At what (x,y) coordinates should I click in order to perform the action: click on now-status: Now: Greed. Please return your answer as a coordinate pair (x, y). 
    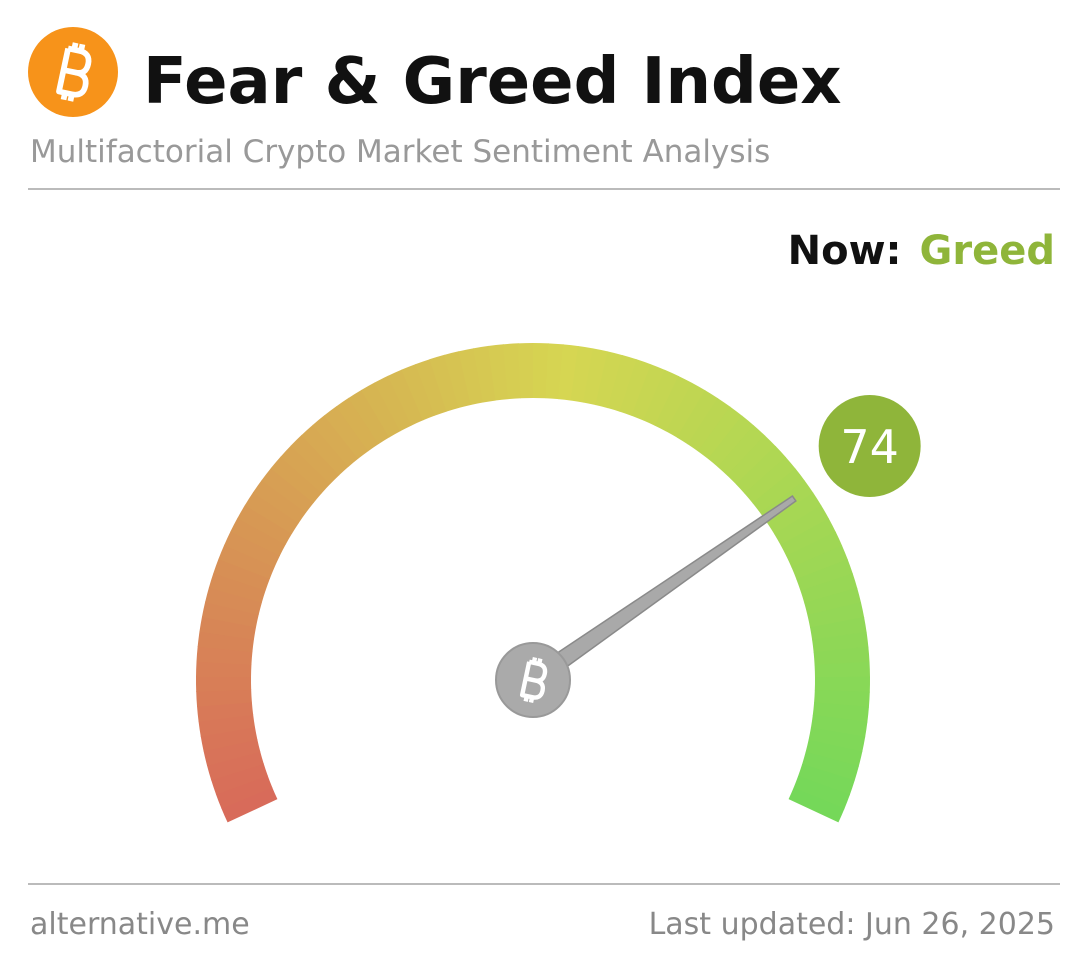
    Looking at the image, I should click on (921, 251).